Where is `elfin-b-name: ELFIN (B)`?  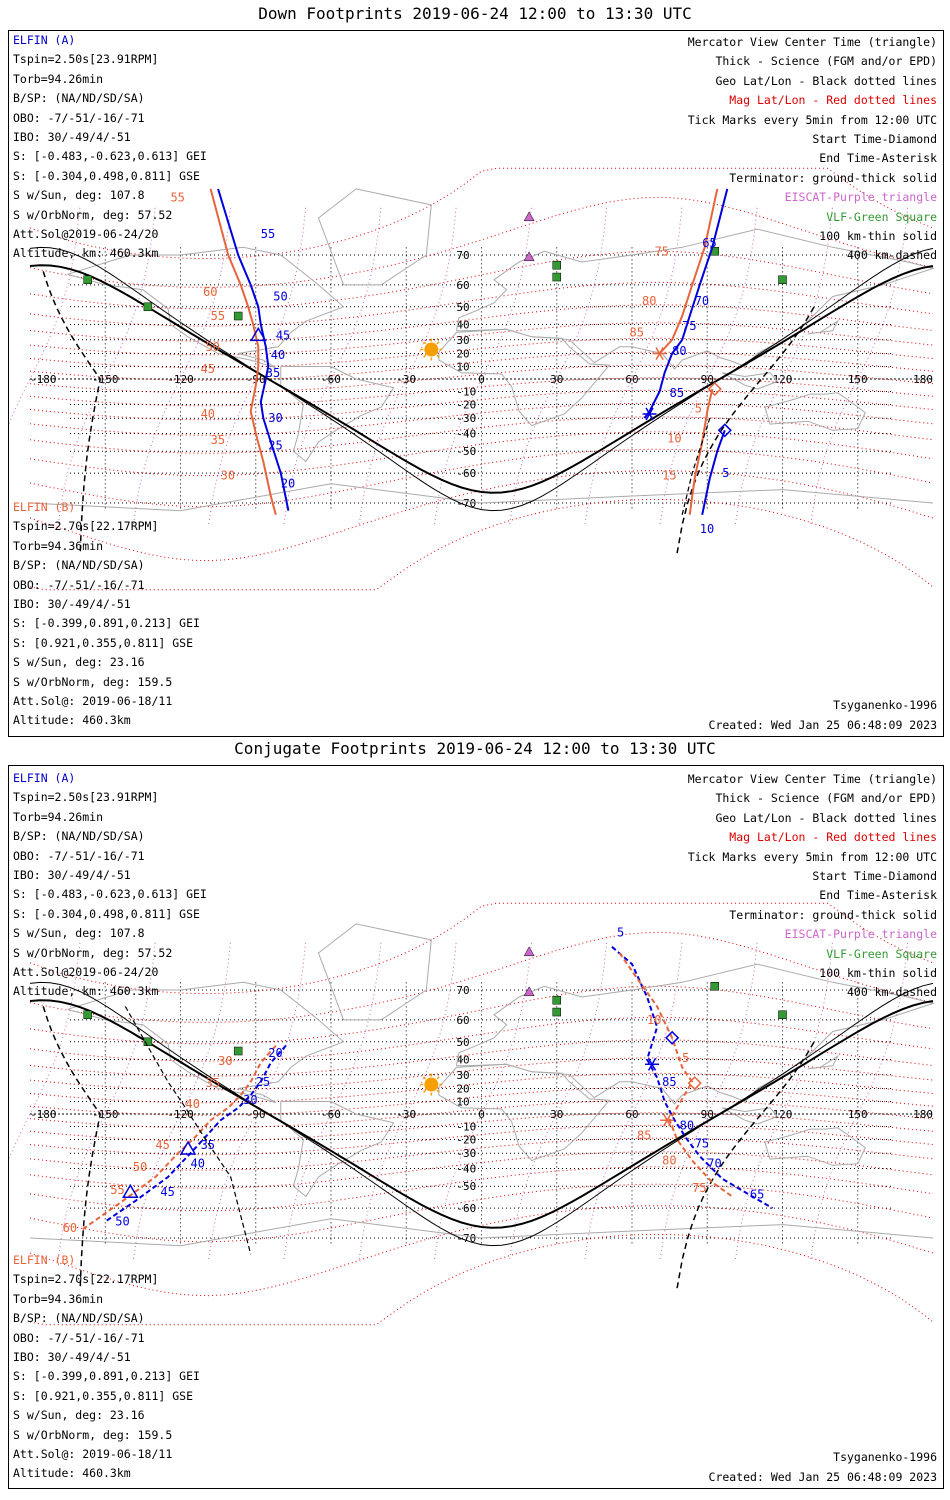 elfin-b-name: ELFIN (B) is located at coordinates (44, 507).